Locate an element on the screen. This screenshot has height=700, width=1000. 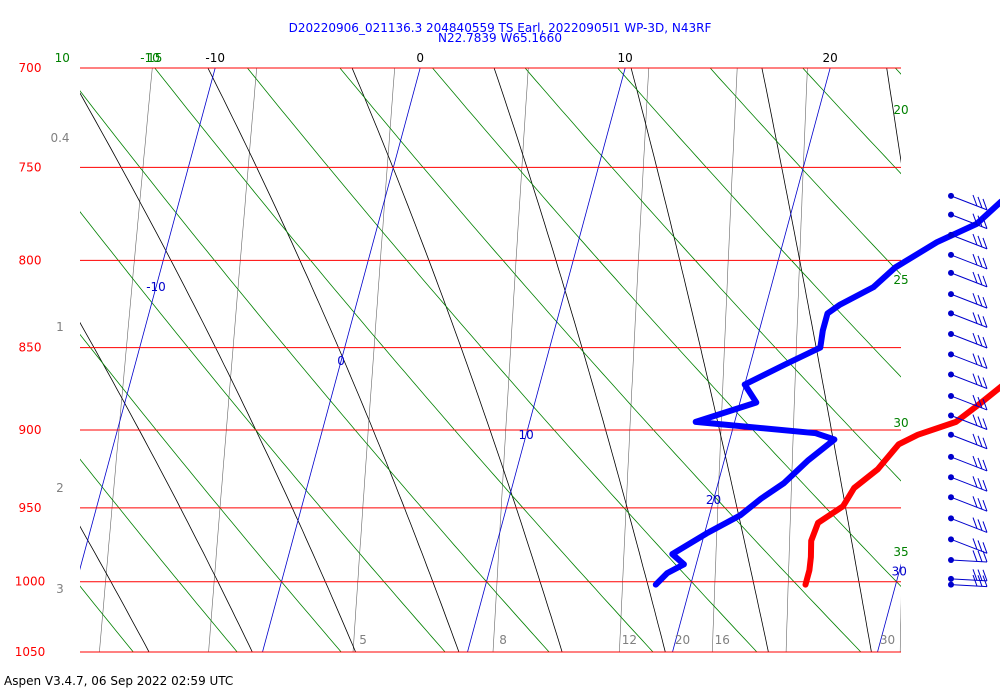
isotherm-inline-label: 10 is located at coordinates (526, 435).